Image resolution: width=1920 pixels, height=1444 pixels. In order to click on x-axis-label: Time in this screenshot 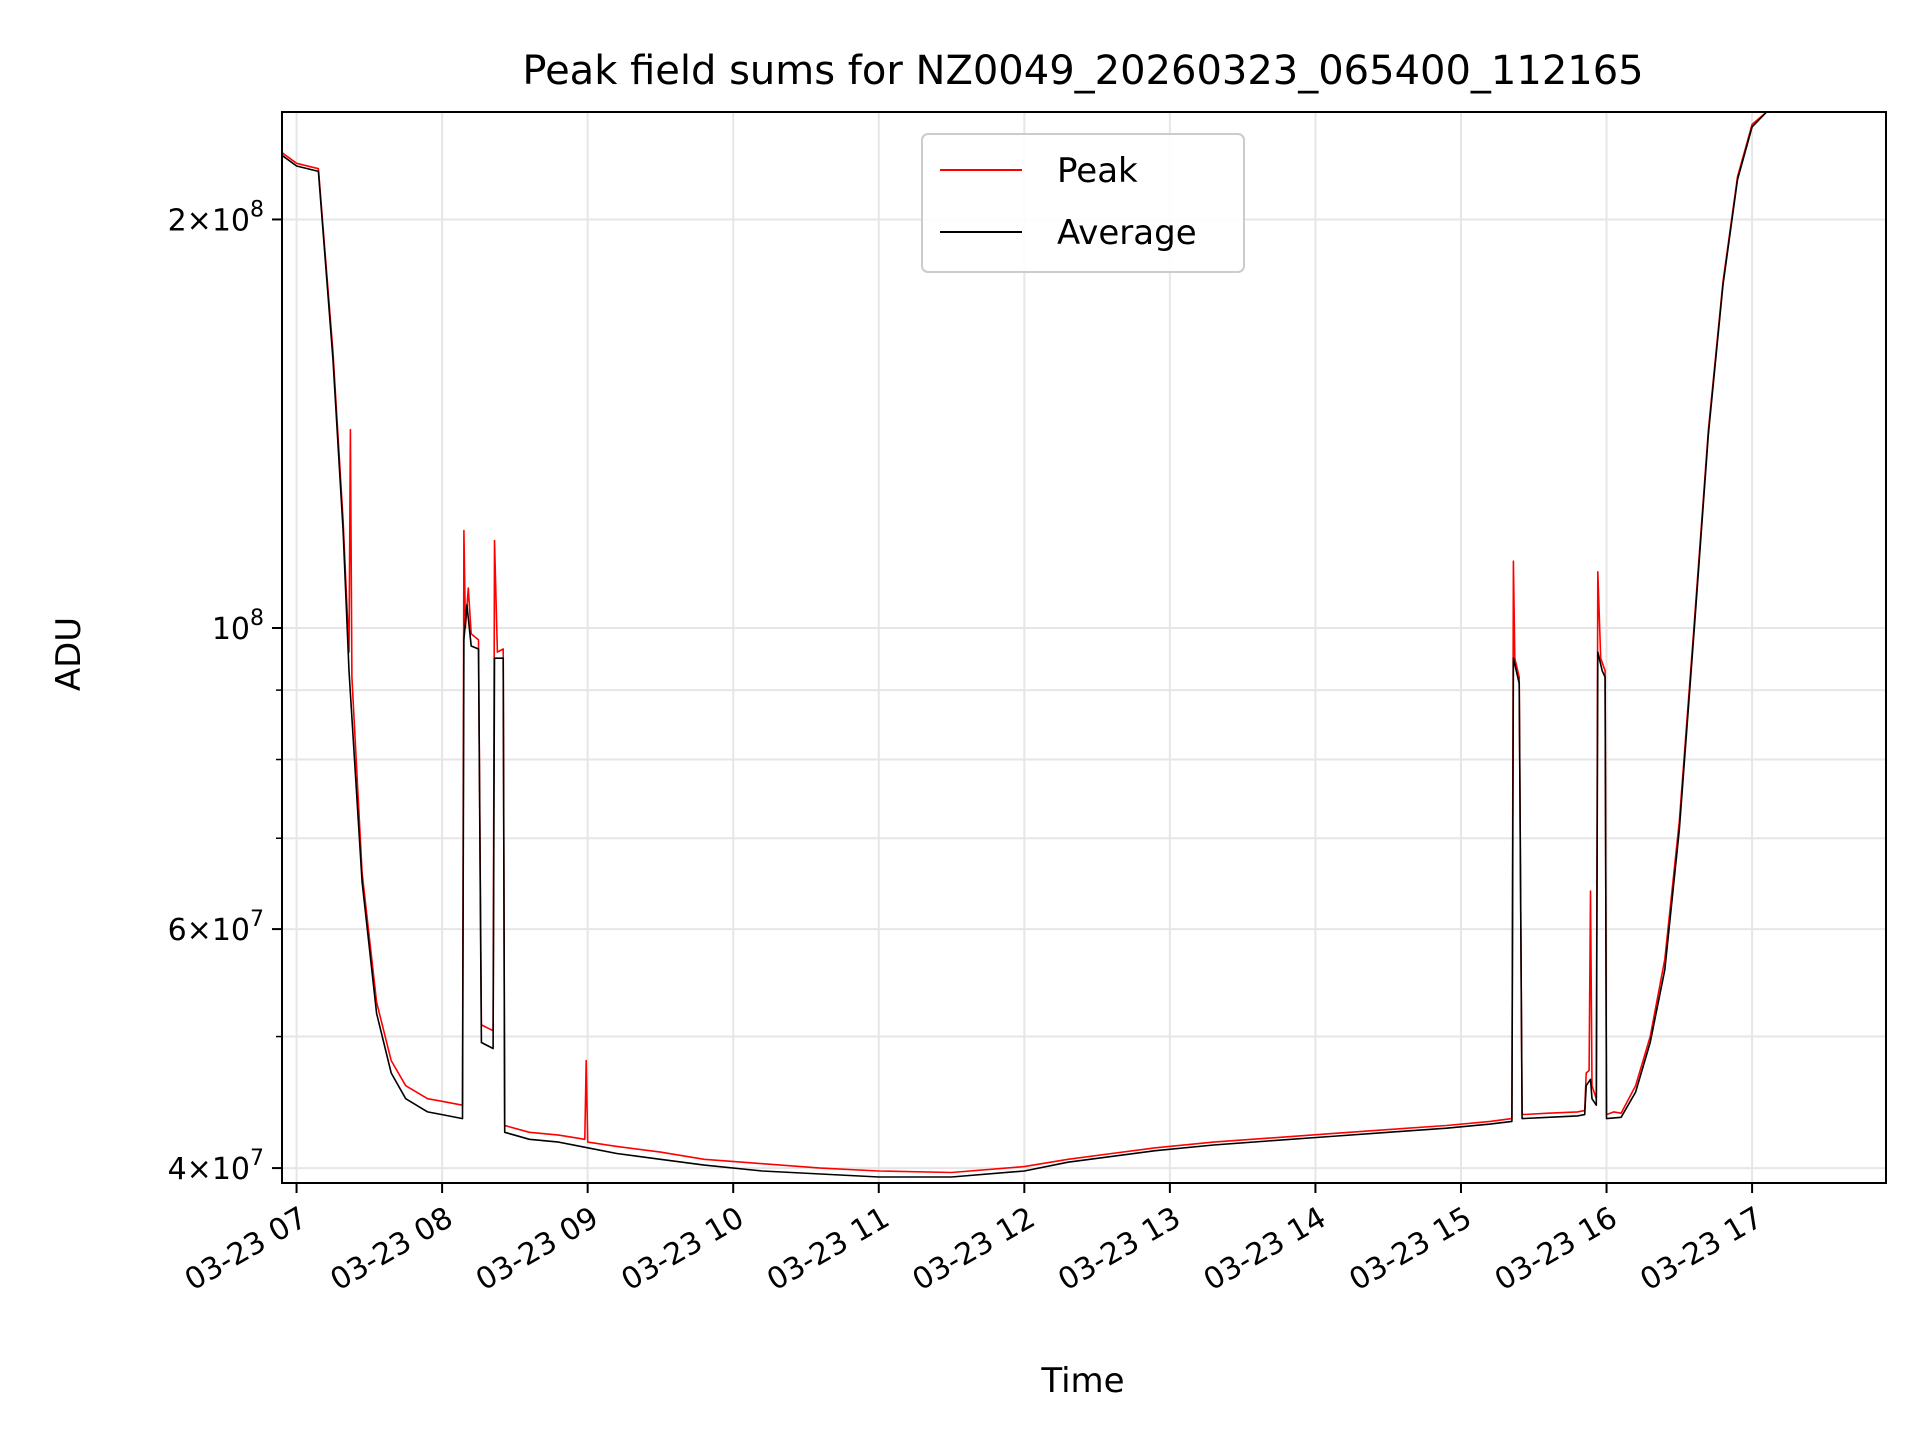, I will do `click(1082, 1381)`.